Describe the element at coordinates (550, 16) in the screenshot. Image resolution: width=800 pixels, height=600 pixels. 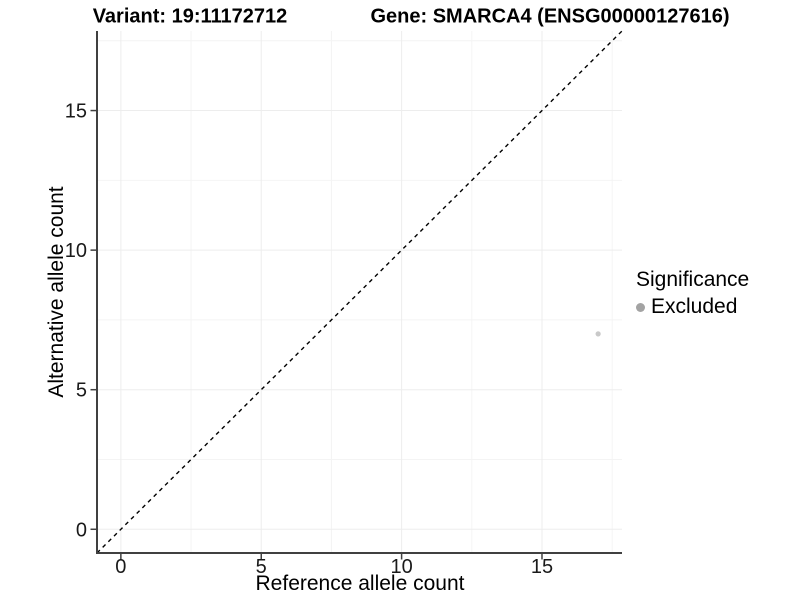
I see `gene-title: Gene: SMARCA4 (ENSG00000127616)` at that location.